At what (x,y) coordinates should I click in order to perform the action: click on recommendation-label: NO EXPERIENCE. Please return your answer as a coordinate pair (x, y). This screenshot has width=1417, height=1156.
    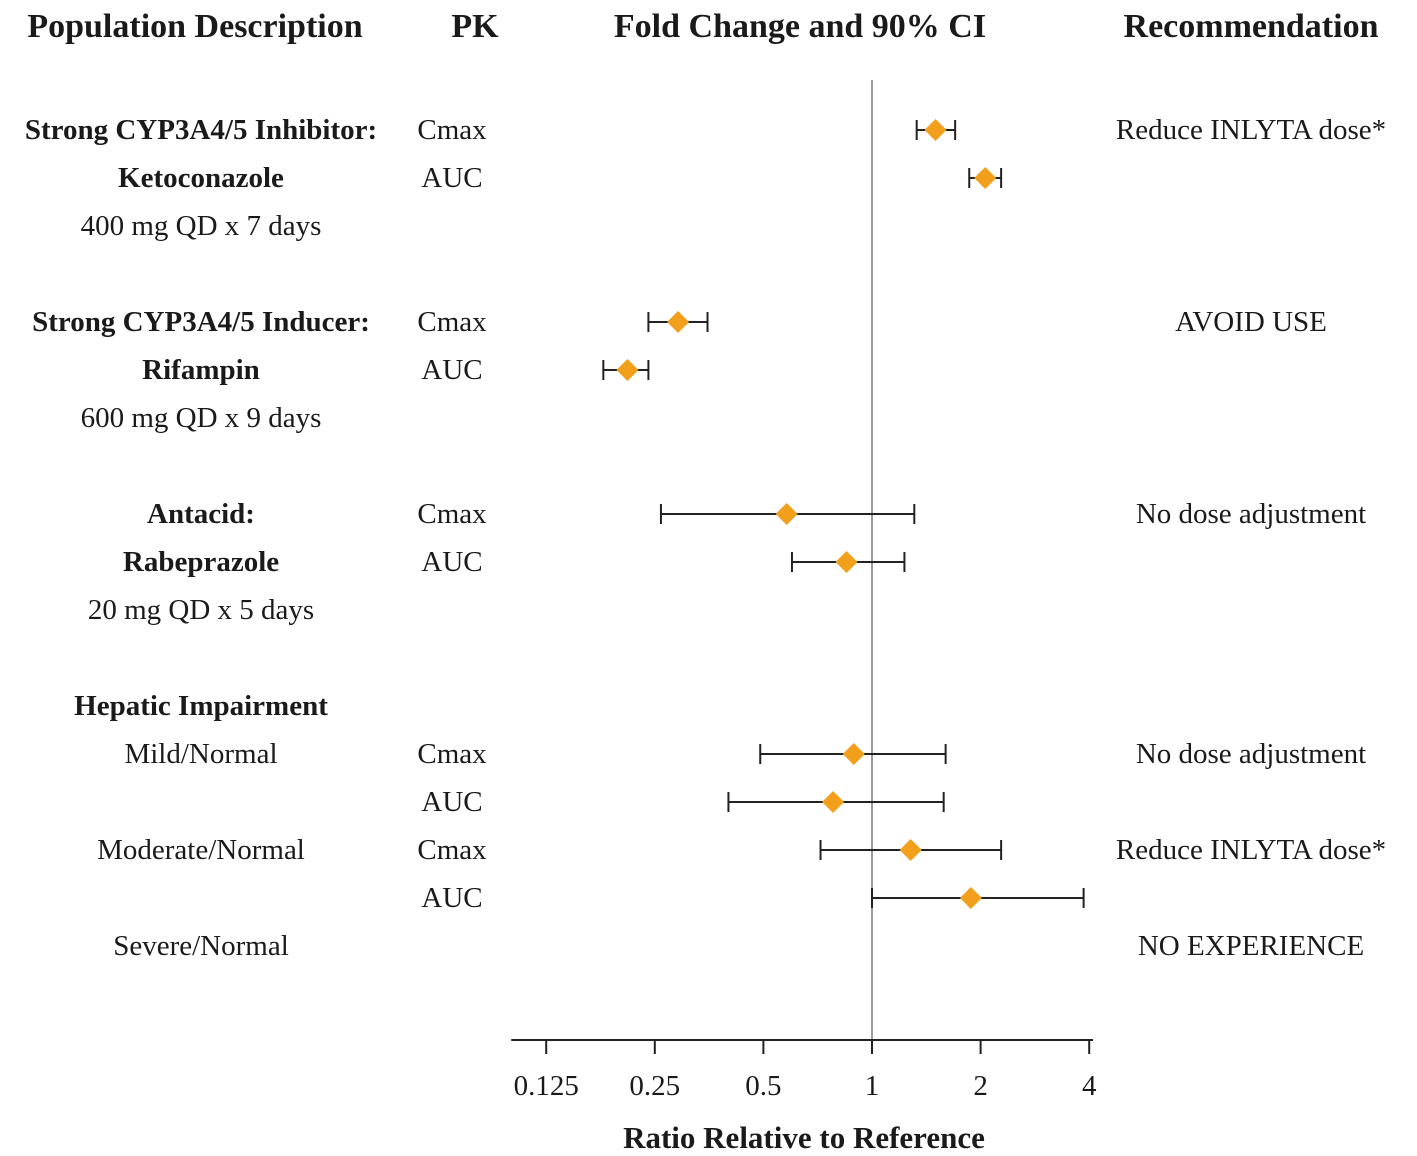
    Looking at the image, I should click on (1251, 946).